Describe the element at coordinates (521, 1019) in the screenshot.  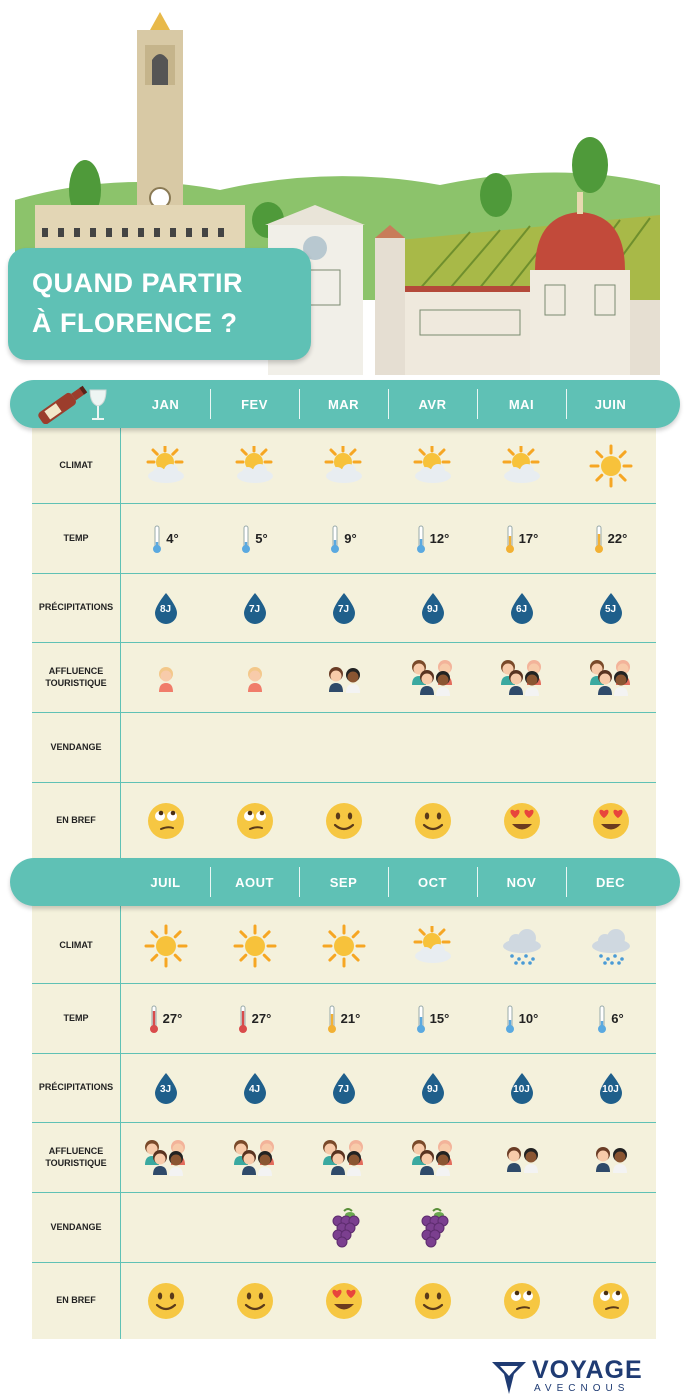
I see `temperature-group: 10°` at that location.